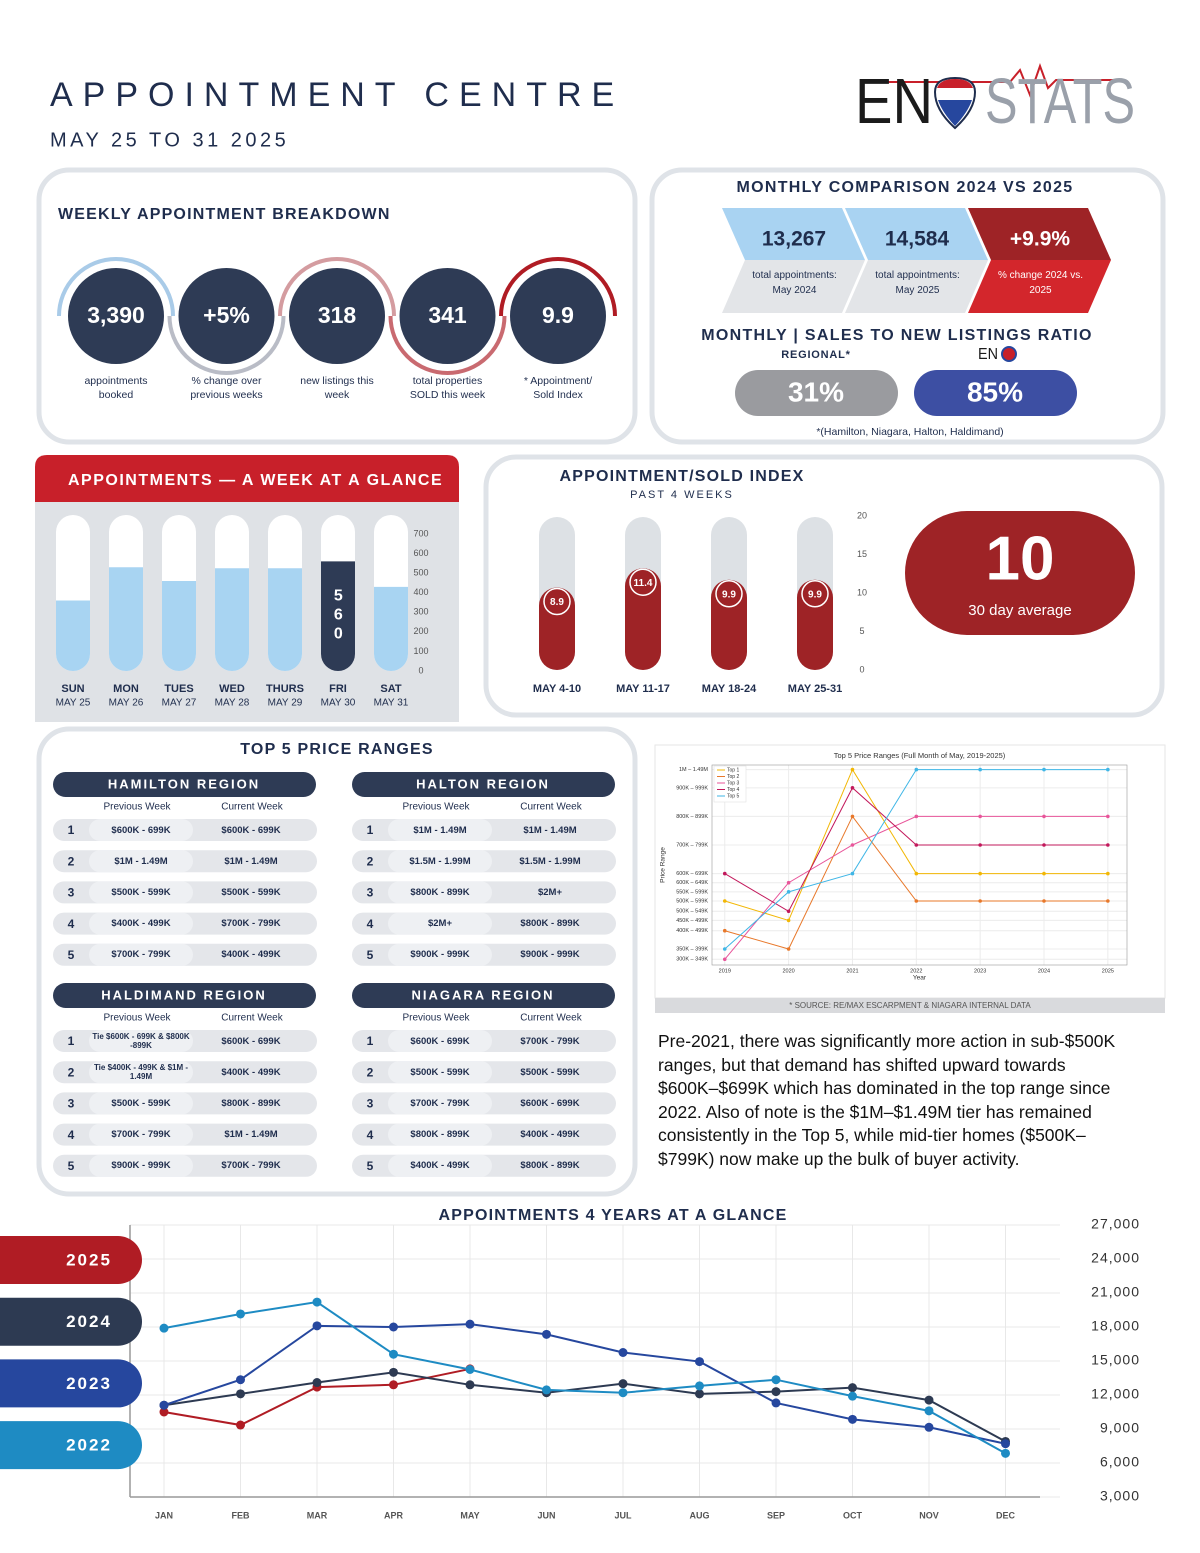 The width and height of the screenshot is (1200, 1553). Describe the element at coordinates (862, 554) in the screenshot. I see `y-tick-label: 15` at that location.